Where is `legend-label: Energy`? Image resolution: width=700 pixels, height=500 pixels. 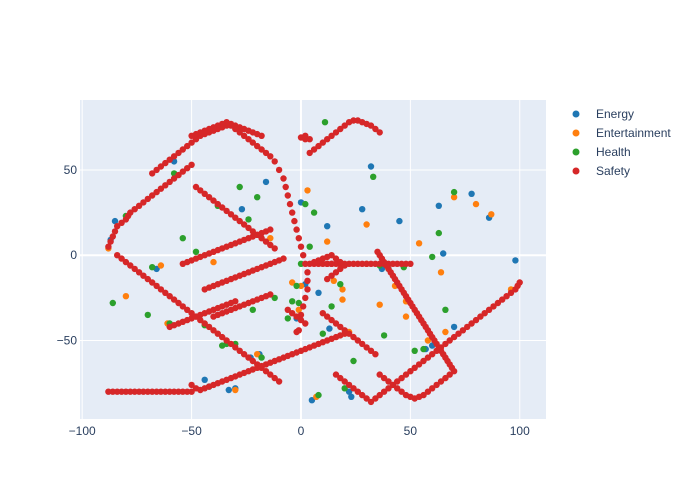 legend-label: Energy is located at coordinates (615, 114).